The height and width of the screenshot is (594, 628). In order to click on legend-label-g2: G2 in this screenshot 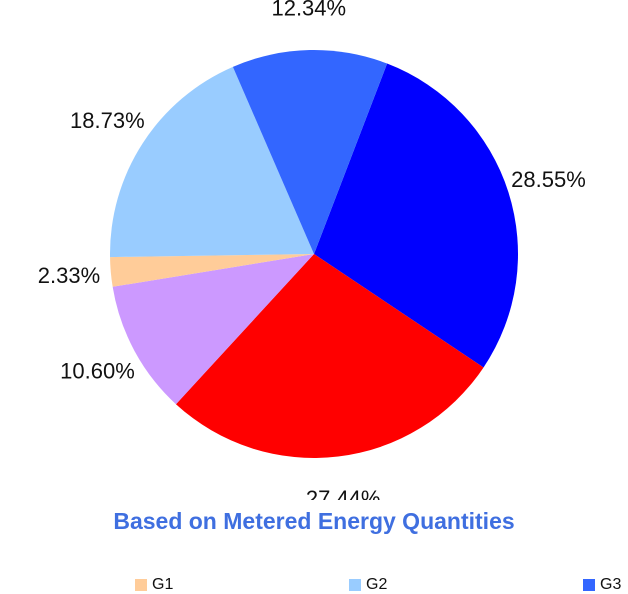, I will do `click(377, 584)`.